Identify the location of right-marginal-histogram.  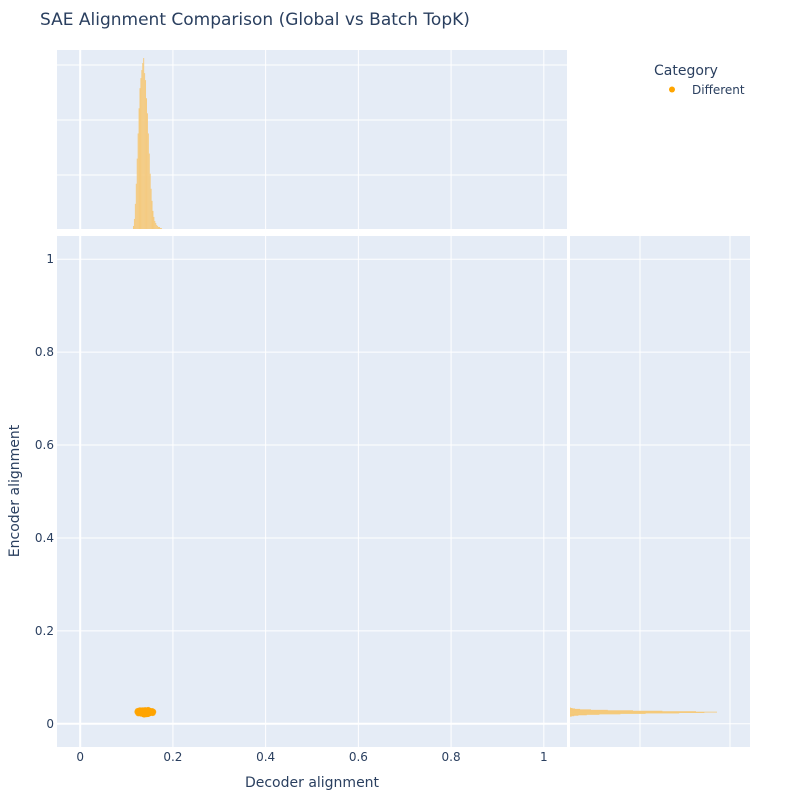
(643, 712).